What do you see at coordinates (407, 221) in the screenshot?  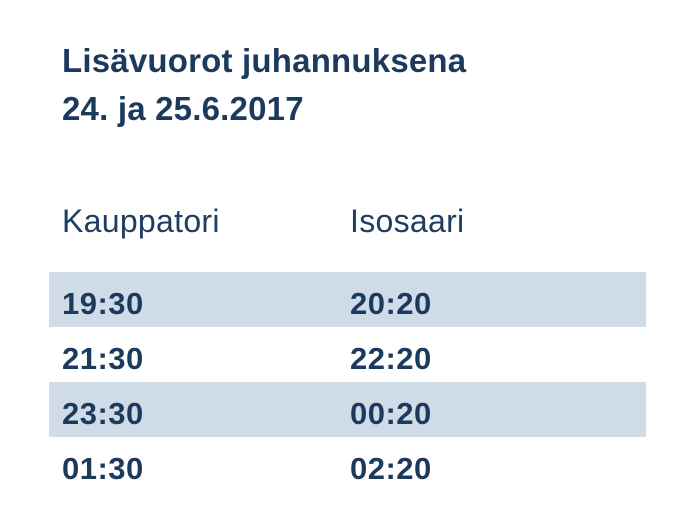 I see `column-header-isosaari: Isosaari` at bounding box center [407, 221].